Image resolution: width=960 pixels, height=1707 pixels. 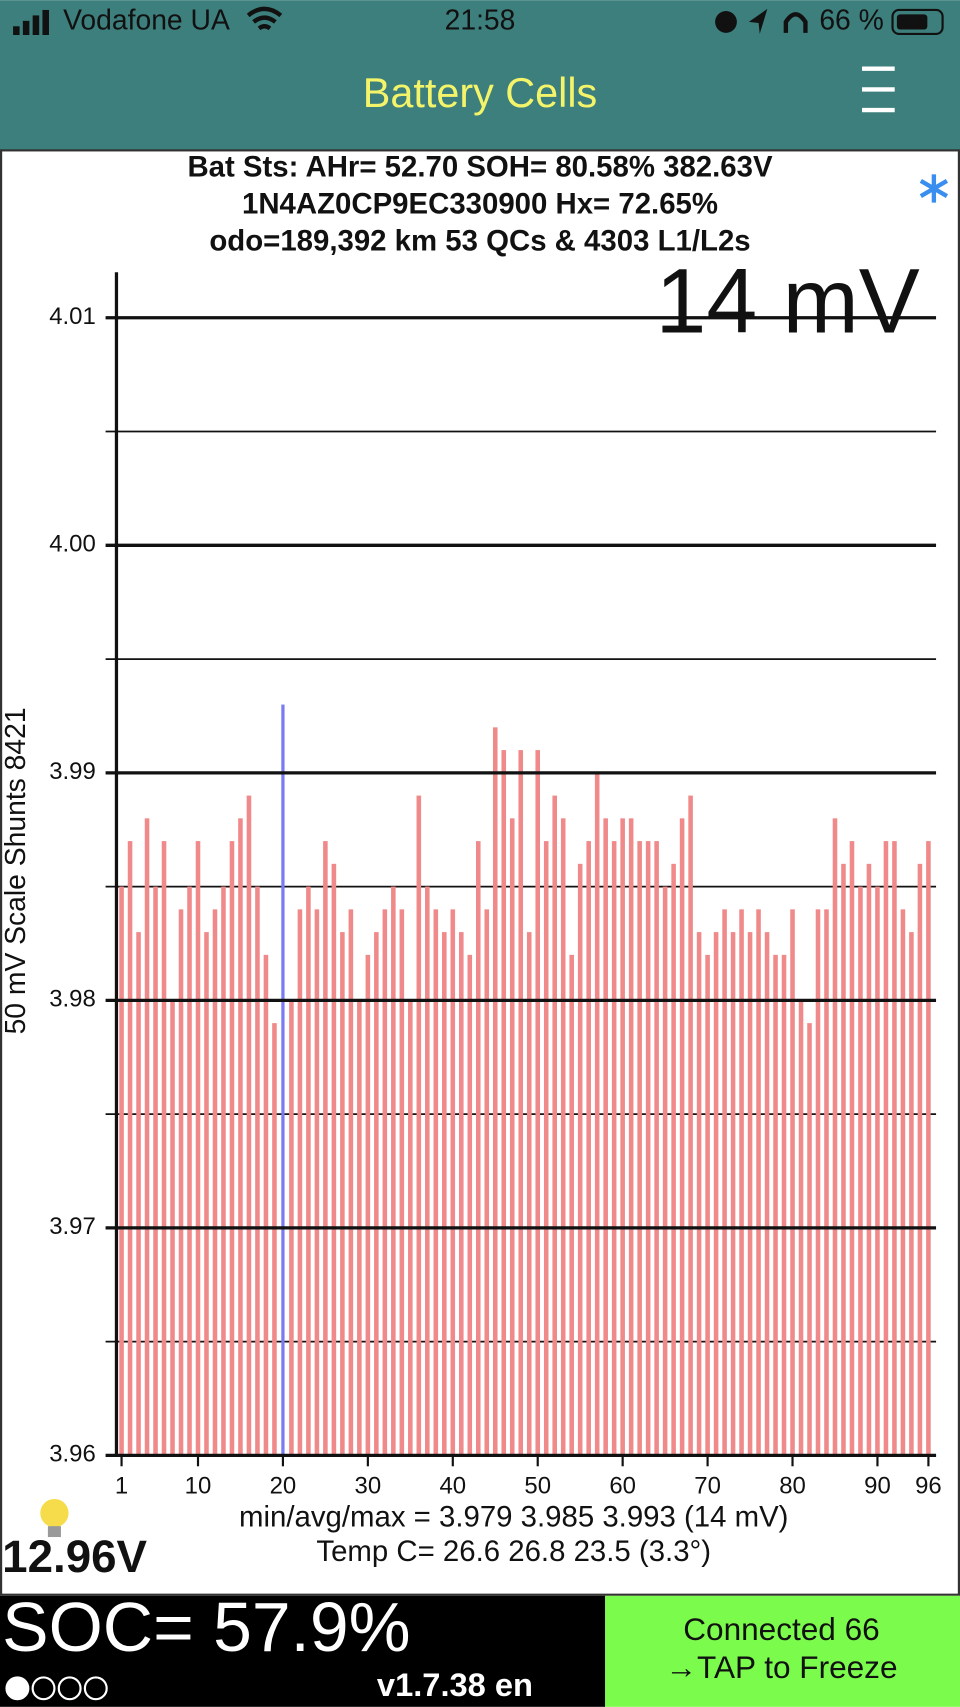 I want to click on menu-button, so click(x=878, y=89).